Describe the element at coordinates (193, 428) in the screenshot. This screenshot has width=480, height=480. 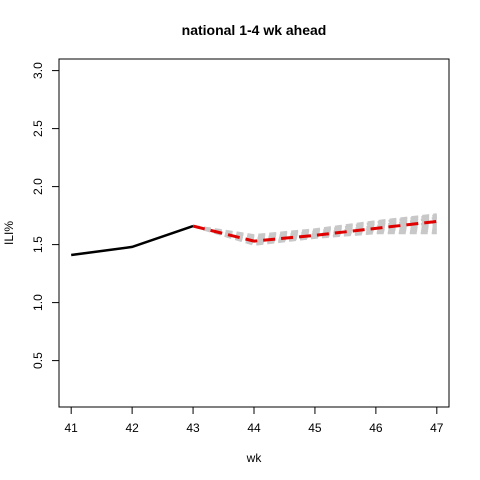
I see `x-tick-label: 43` at that location.